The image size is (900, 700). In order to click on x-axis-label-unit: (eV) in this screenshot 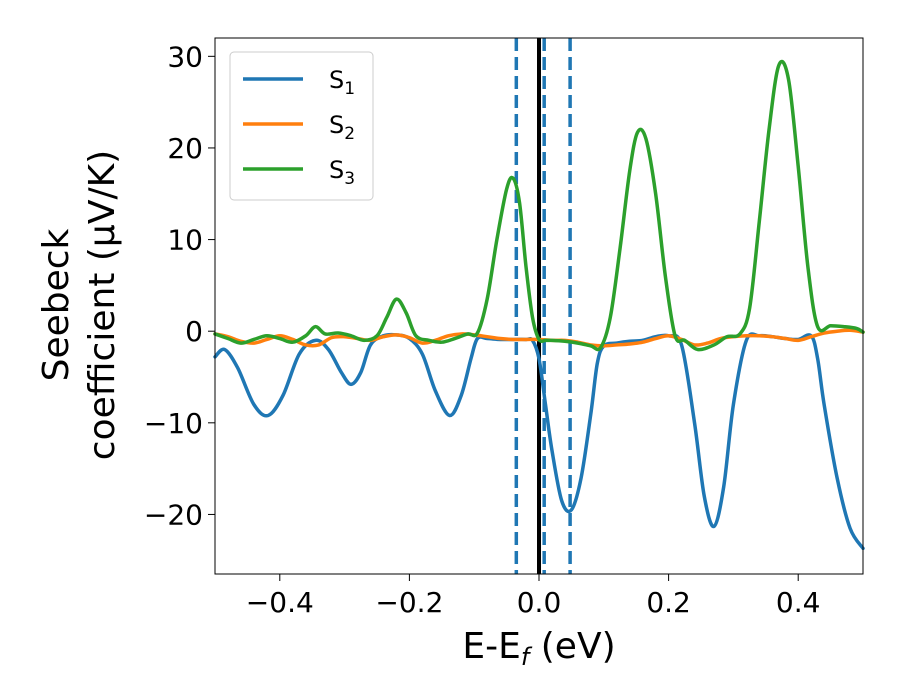, I will do `click(572, 646)`.